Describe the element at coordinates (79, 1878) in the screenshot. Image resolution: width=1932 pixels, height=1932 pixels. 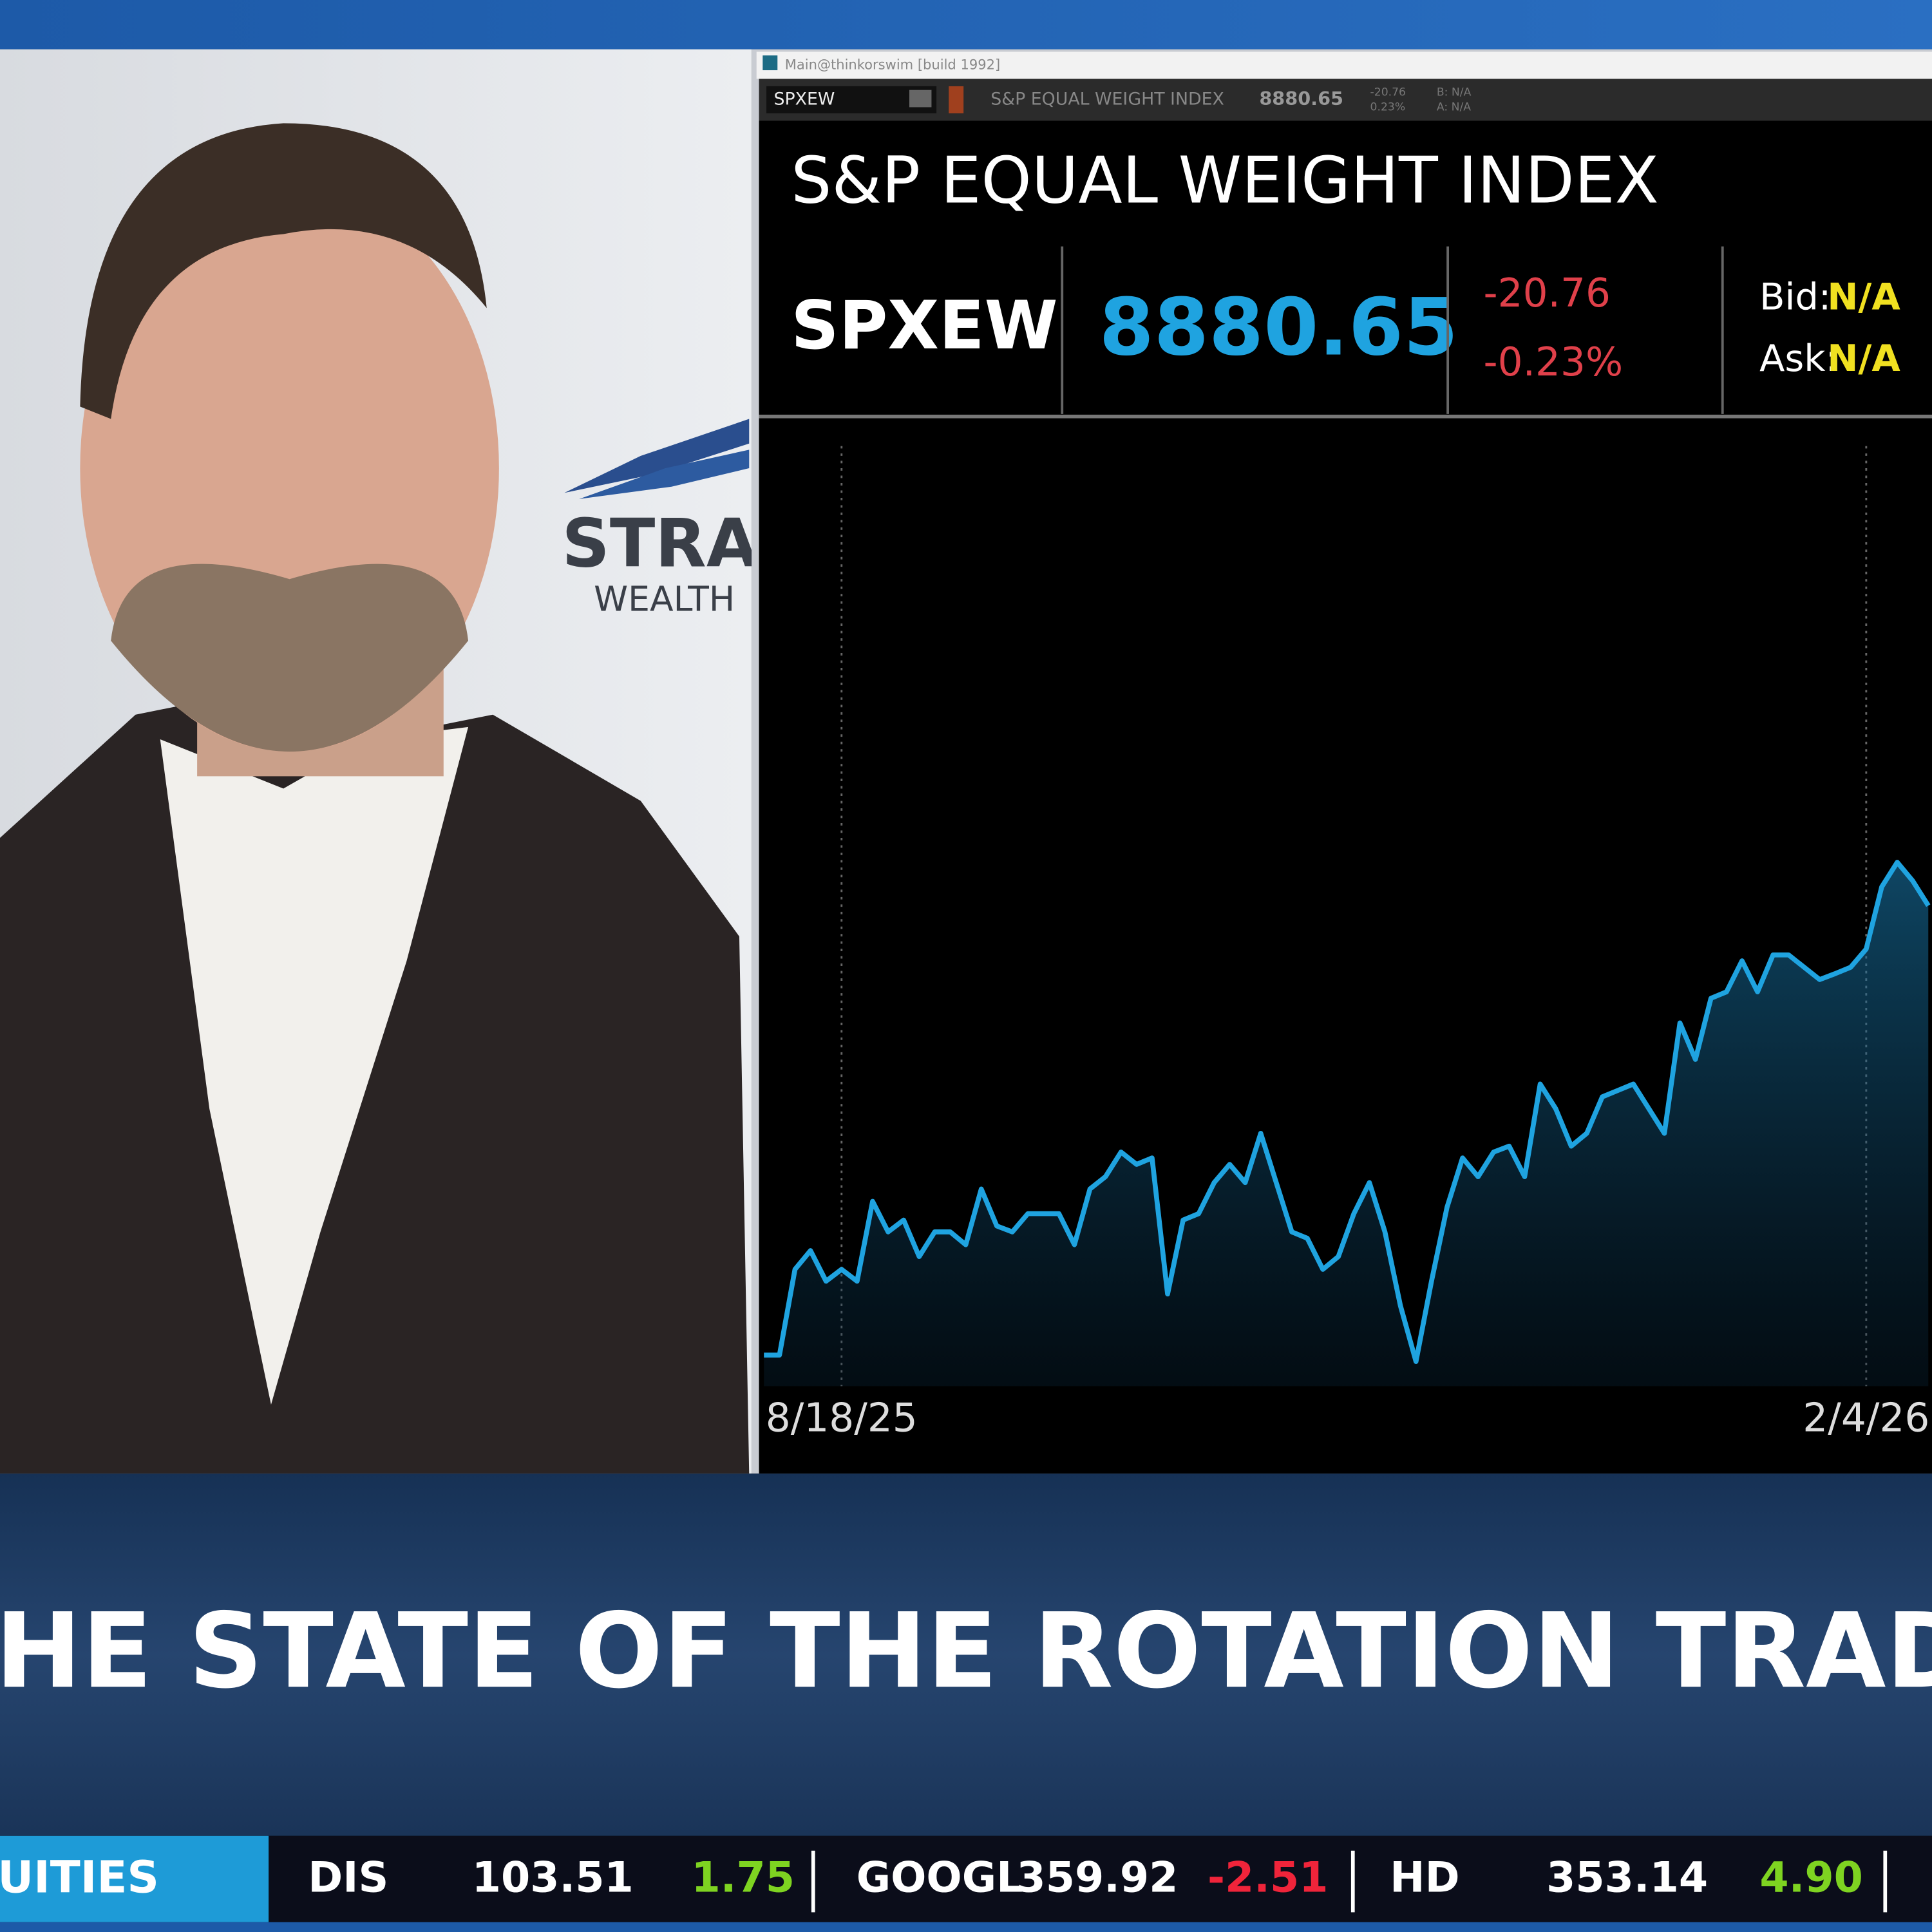
I see `ticker-section-label: UITIES` at that location.